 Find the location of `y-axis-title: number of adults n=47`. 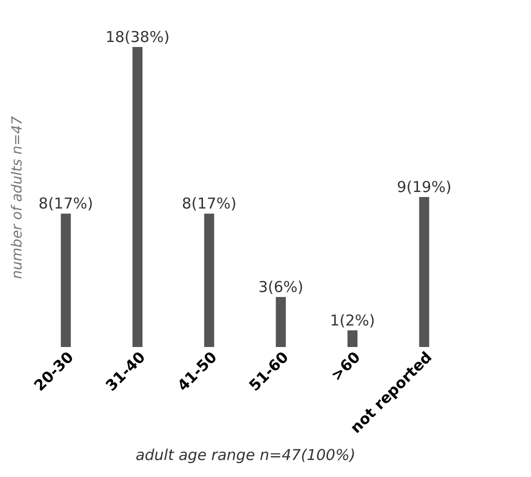

y-axis-title: number of adults n=47 is located at coordinates (18, 197).